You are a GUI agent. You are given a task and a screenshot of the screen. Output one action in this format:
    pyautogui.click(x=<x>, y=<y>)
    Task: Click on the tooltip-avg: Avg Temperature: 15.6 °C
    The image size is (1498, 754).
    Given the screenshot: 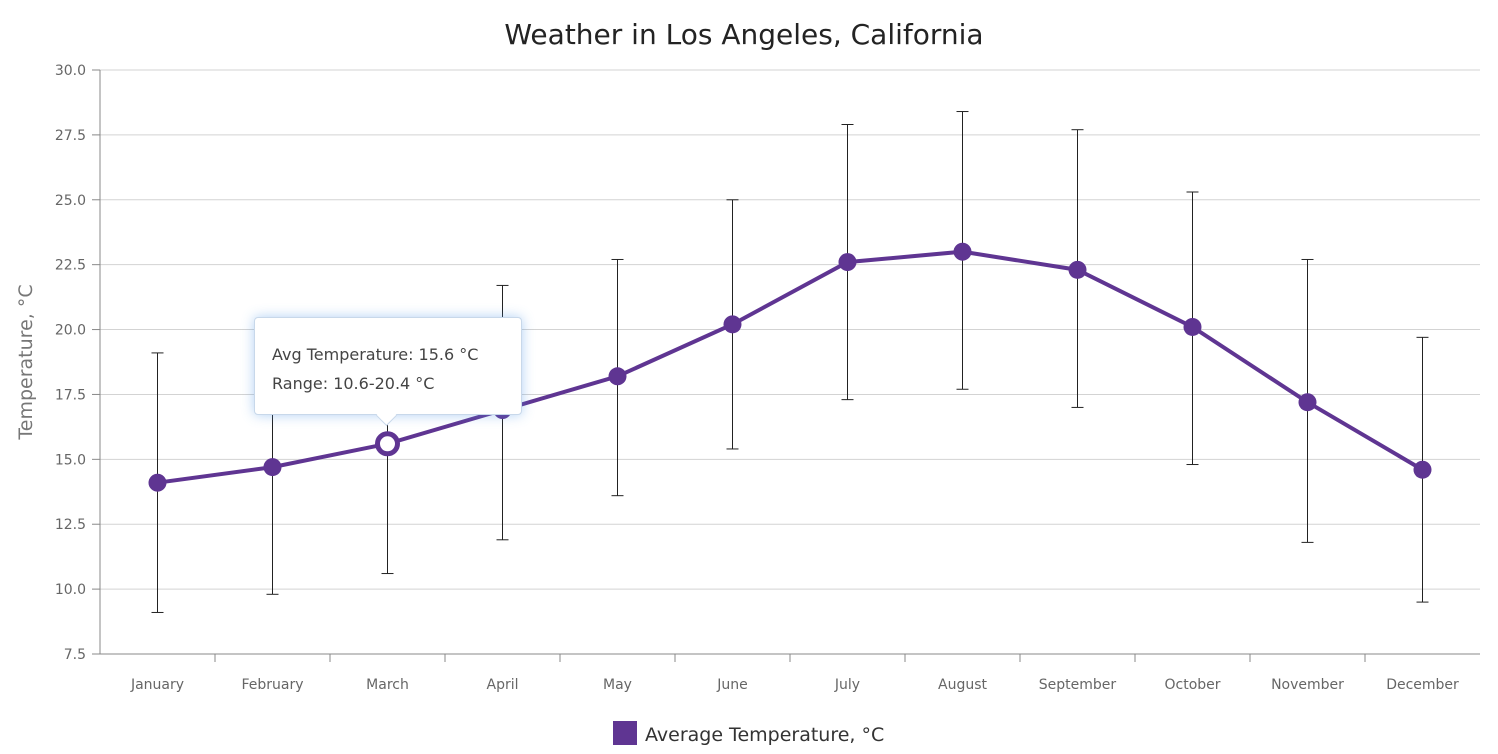 What is the action you would take?
    pyautogui.click(x=375, y=354)
    